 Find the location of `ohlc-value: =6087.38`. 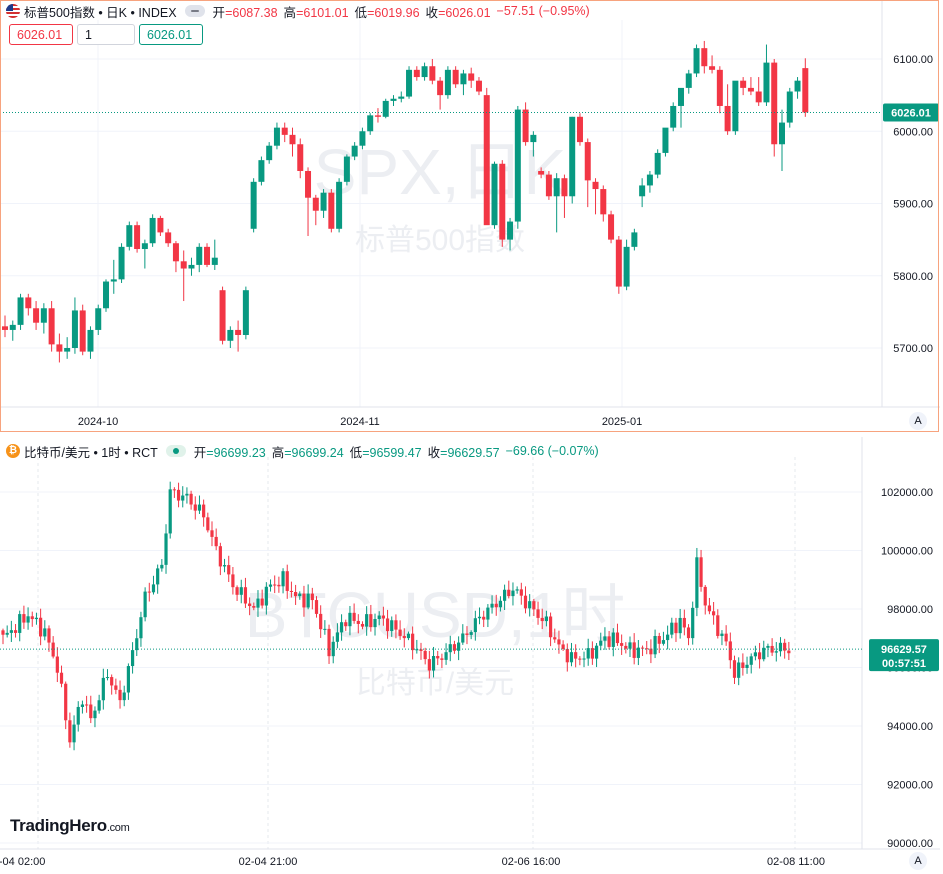

ohlc-value: =6087.38 is located at coordinates (251, 12).